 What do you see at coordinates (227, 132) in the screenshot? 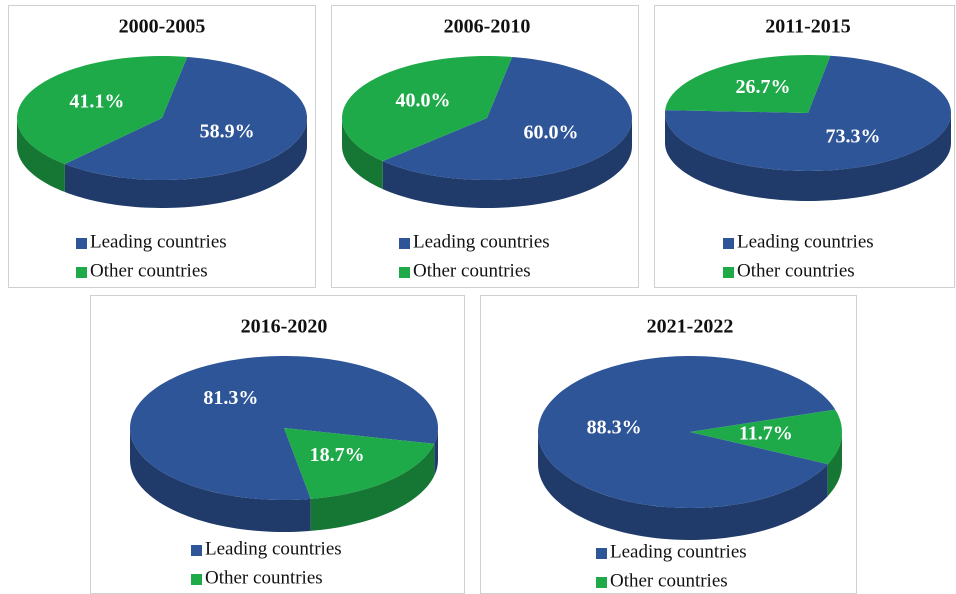
I see `data-label: 58.9%` at bounding box center [227, 132].